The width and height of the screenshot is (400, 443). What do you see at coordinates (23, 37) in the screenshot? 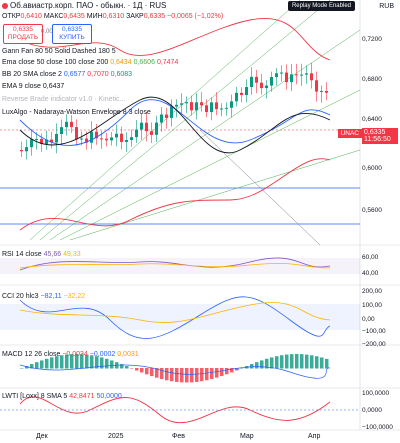
I see `sell-label: ПРОДАТЬ` at bounding box center [23, 37].